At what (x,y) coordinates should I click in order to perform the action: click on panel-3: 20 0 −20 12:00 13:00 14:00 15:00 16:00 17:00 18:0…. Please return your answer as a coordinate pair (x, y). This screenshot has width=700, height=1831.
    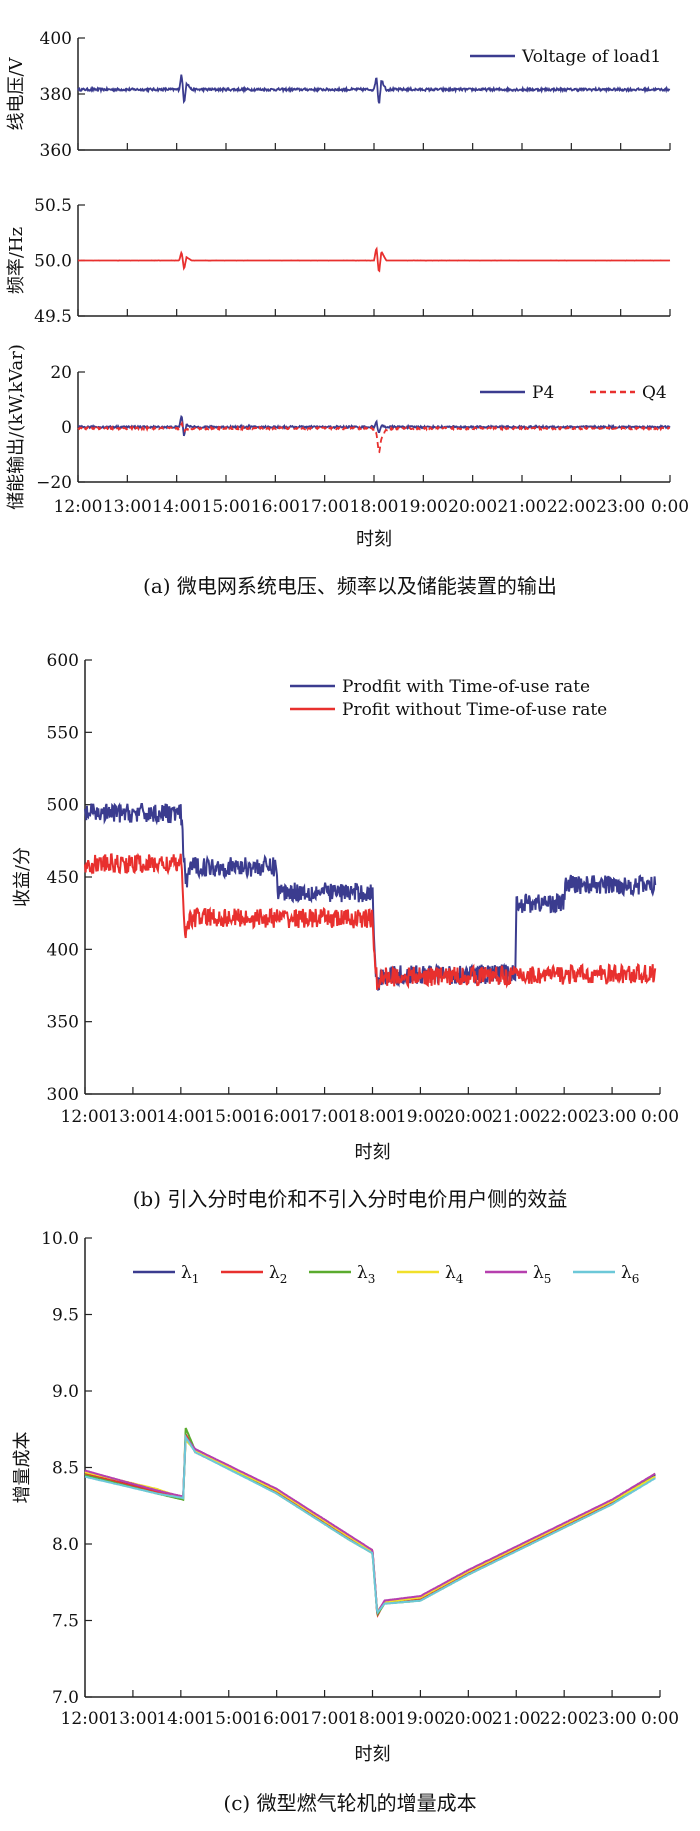
    Looking at the image, I should click on (347, 447).